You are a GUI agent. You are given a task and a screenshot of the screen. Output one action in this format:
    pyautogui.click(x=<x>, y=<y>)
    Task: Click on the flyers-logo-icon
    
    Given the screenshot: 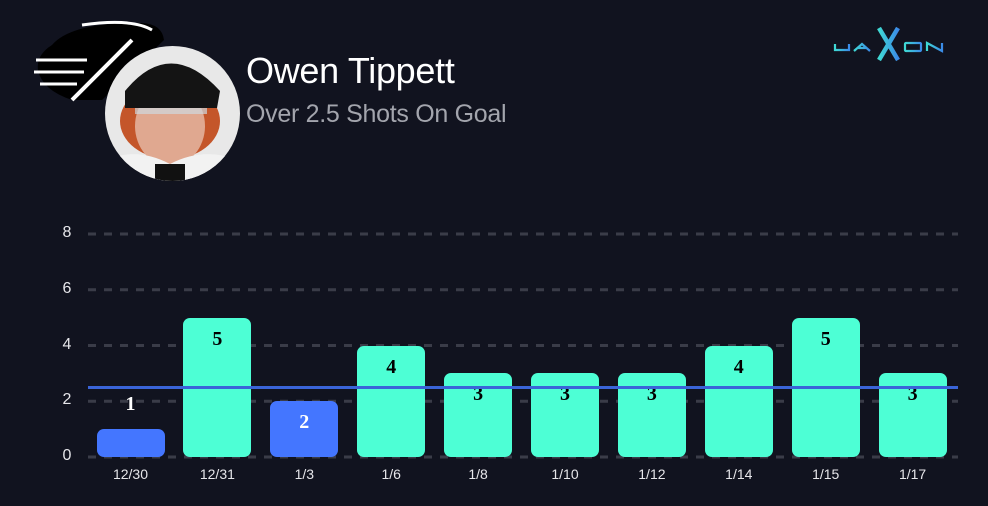 What is the action you would take?
    pyautogui.click(x=99, y=61)
    